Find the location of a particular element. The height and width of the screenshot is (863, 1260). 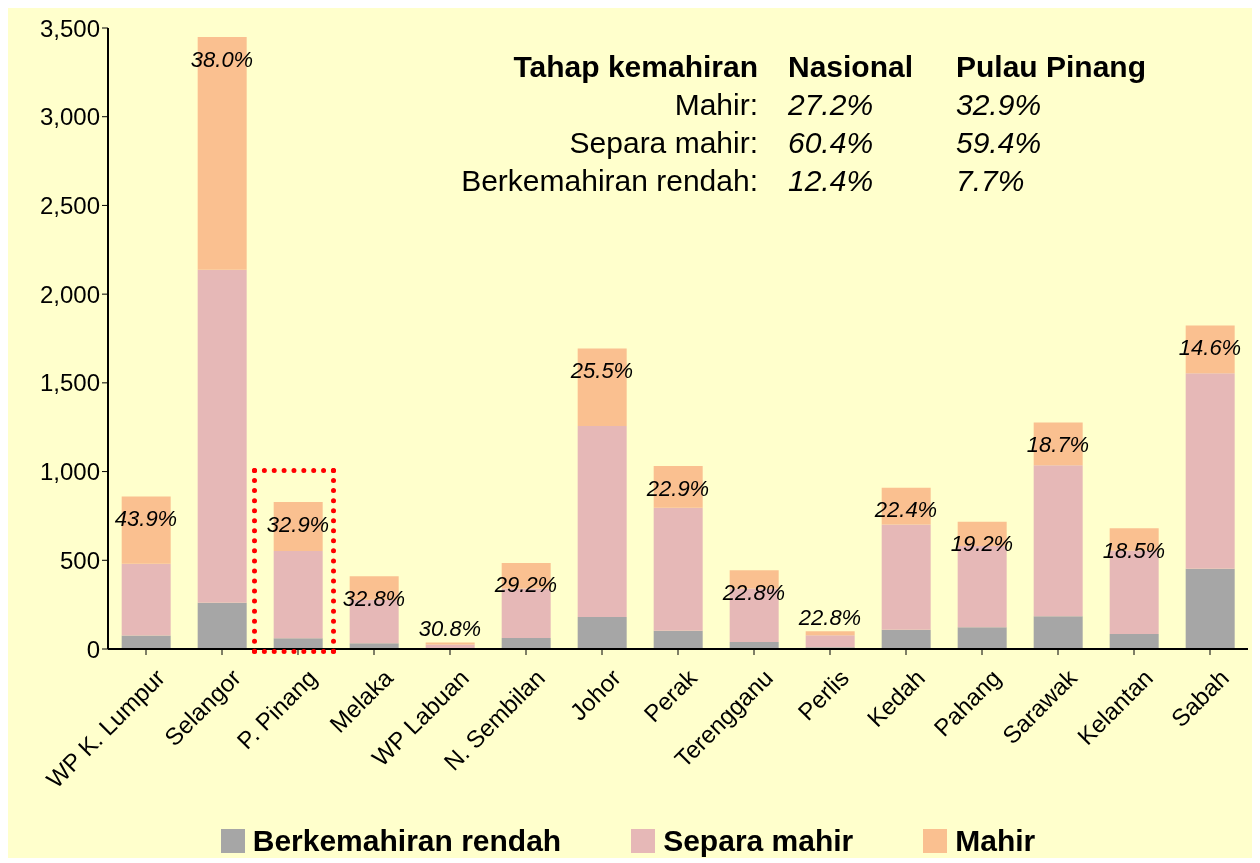

annotation: 43.9% is located at coordinates (146, 518).